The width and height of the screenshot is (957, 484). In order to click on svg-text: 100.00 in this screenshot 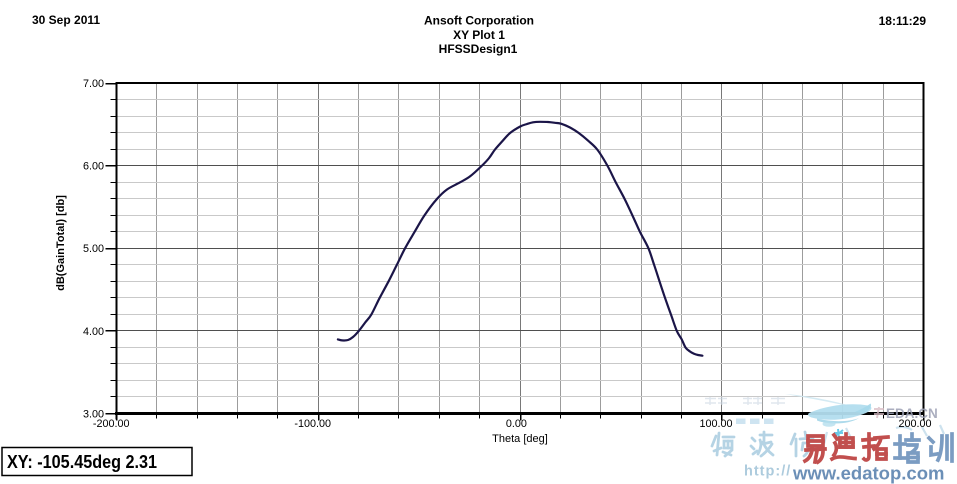, I will do `click(715, 424)`.